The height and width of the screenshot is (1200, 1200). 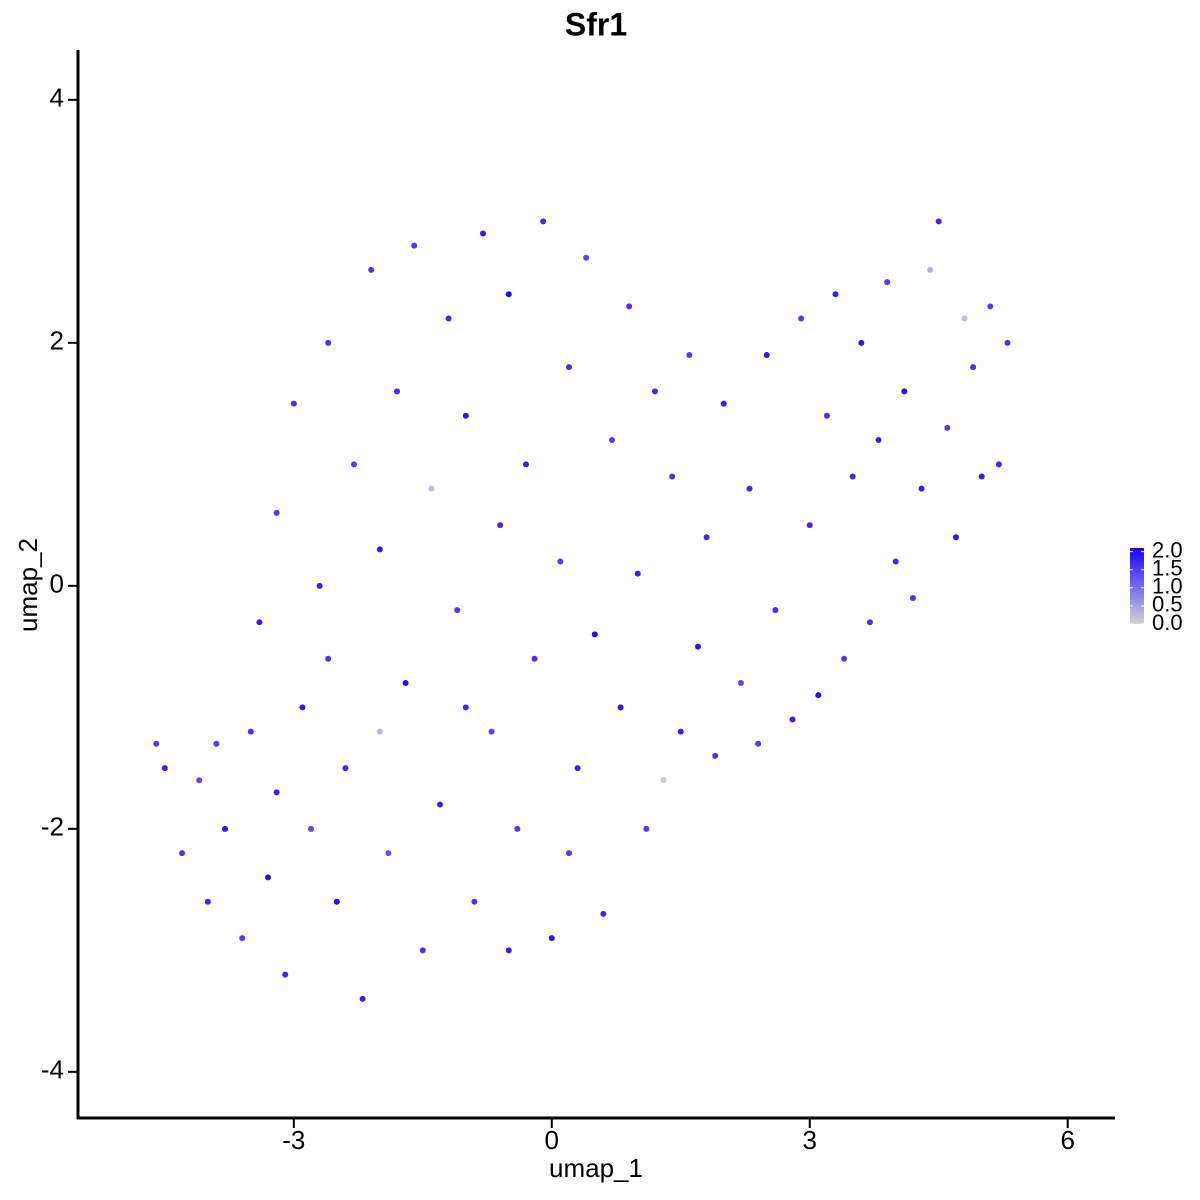 I want to click on x-tick-label: 3, so click(x=810, y=1140).